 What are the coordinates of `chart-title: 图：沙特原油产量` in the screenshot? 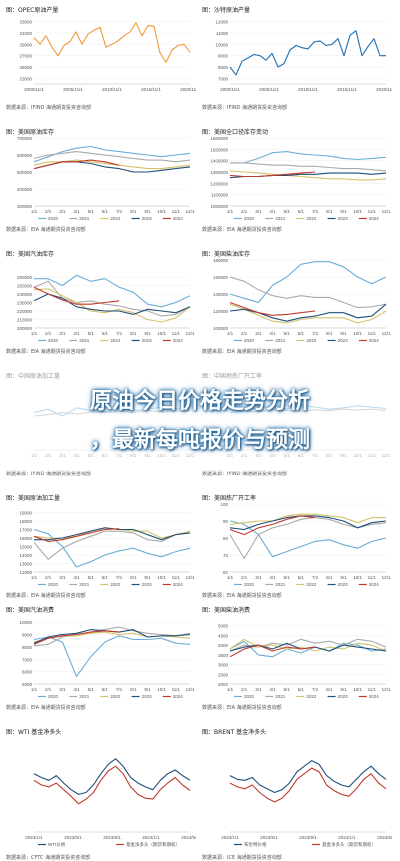 It's located at (226, 10).